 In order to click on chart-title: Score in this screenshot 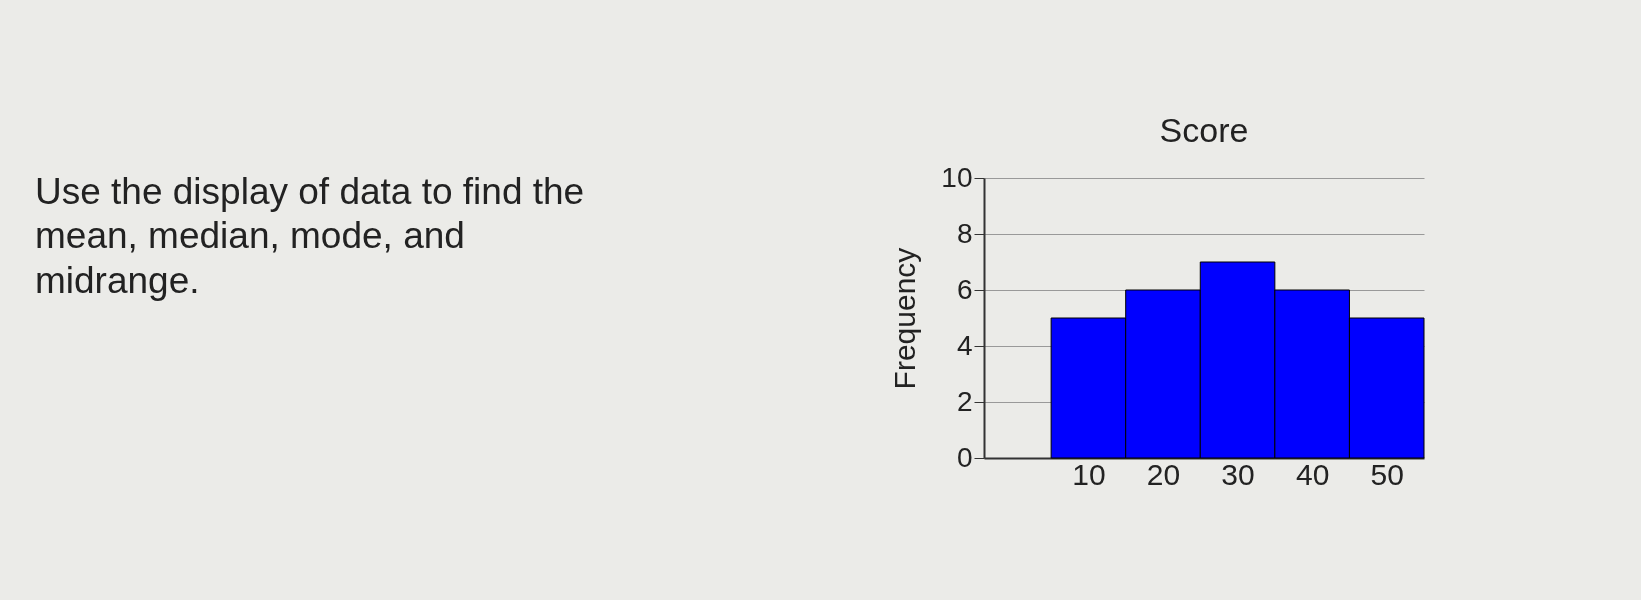, I will do `click(1204, 130)`.